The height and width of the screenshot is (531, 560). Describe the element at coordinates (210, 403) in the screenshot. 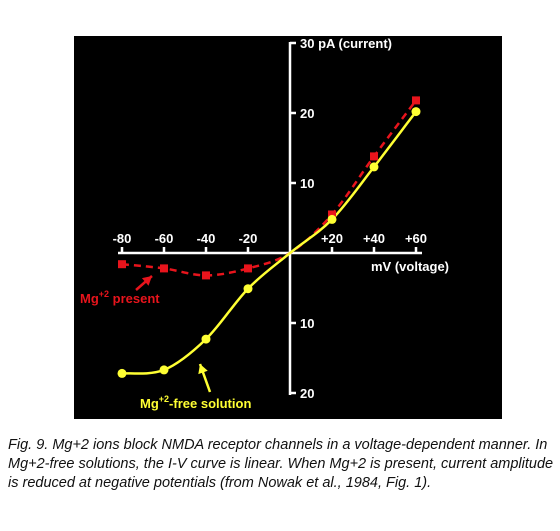

I see `series-label-rest: -free solution` at that location.